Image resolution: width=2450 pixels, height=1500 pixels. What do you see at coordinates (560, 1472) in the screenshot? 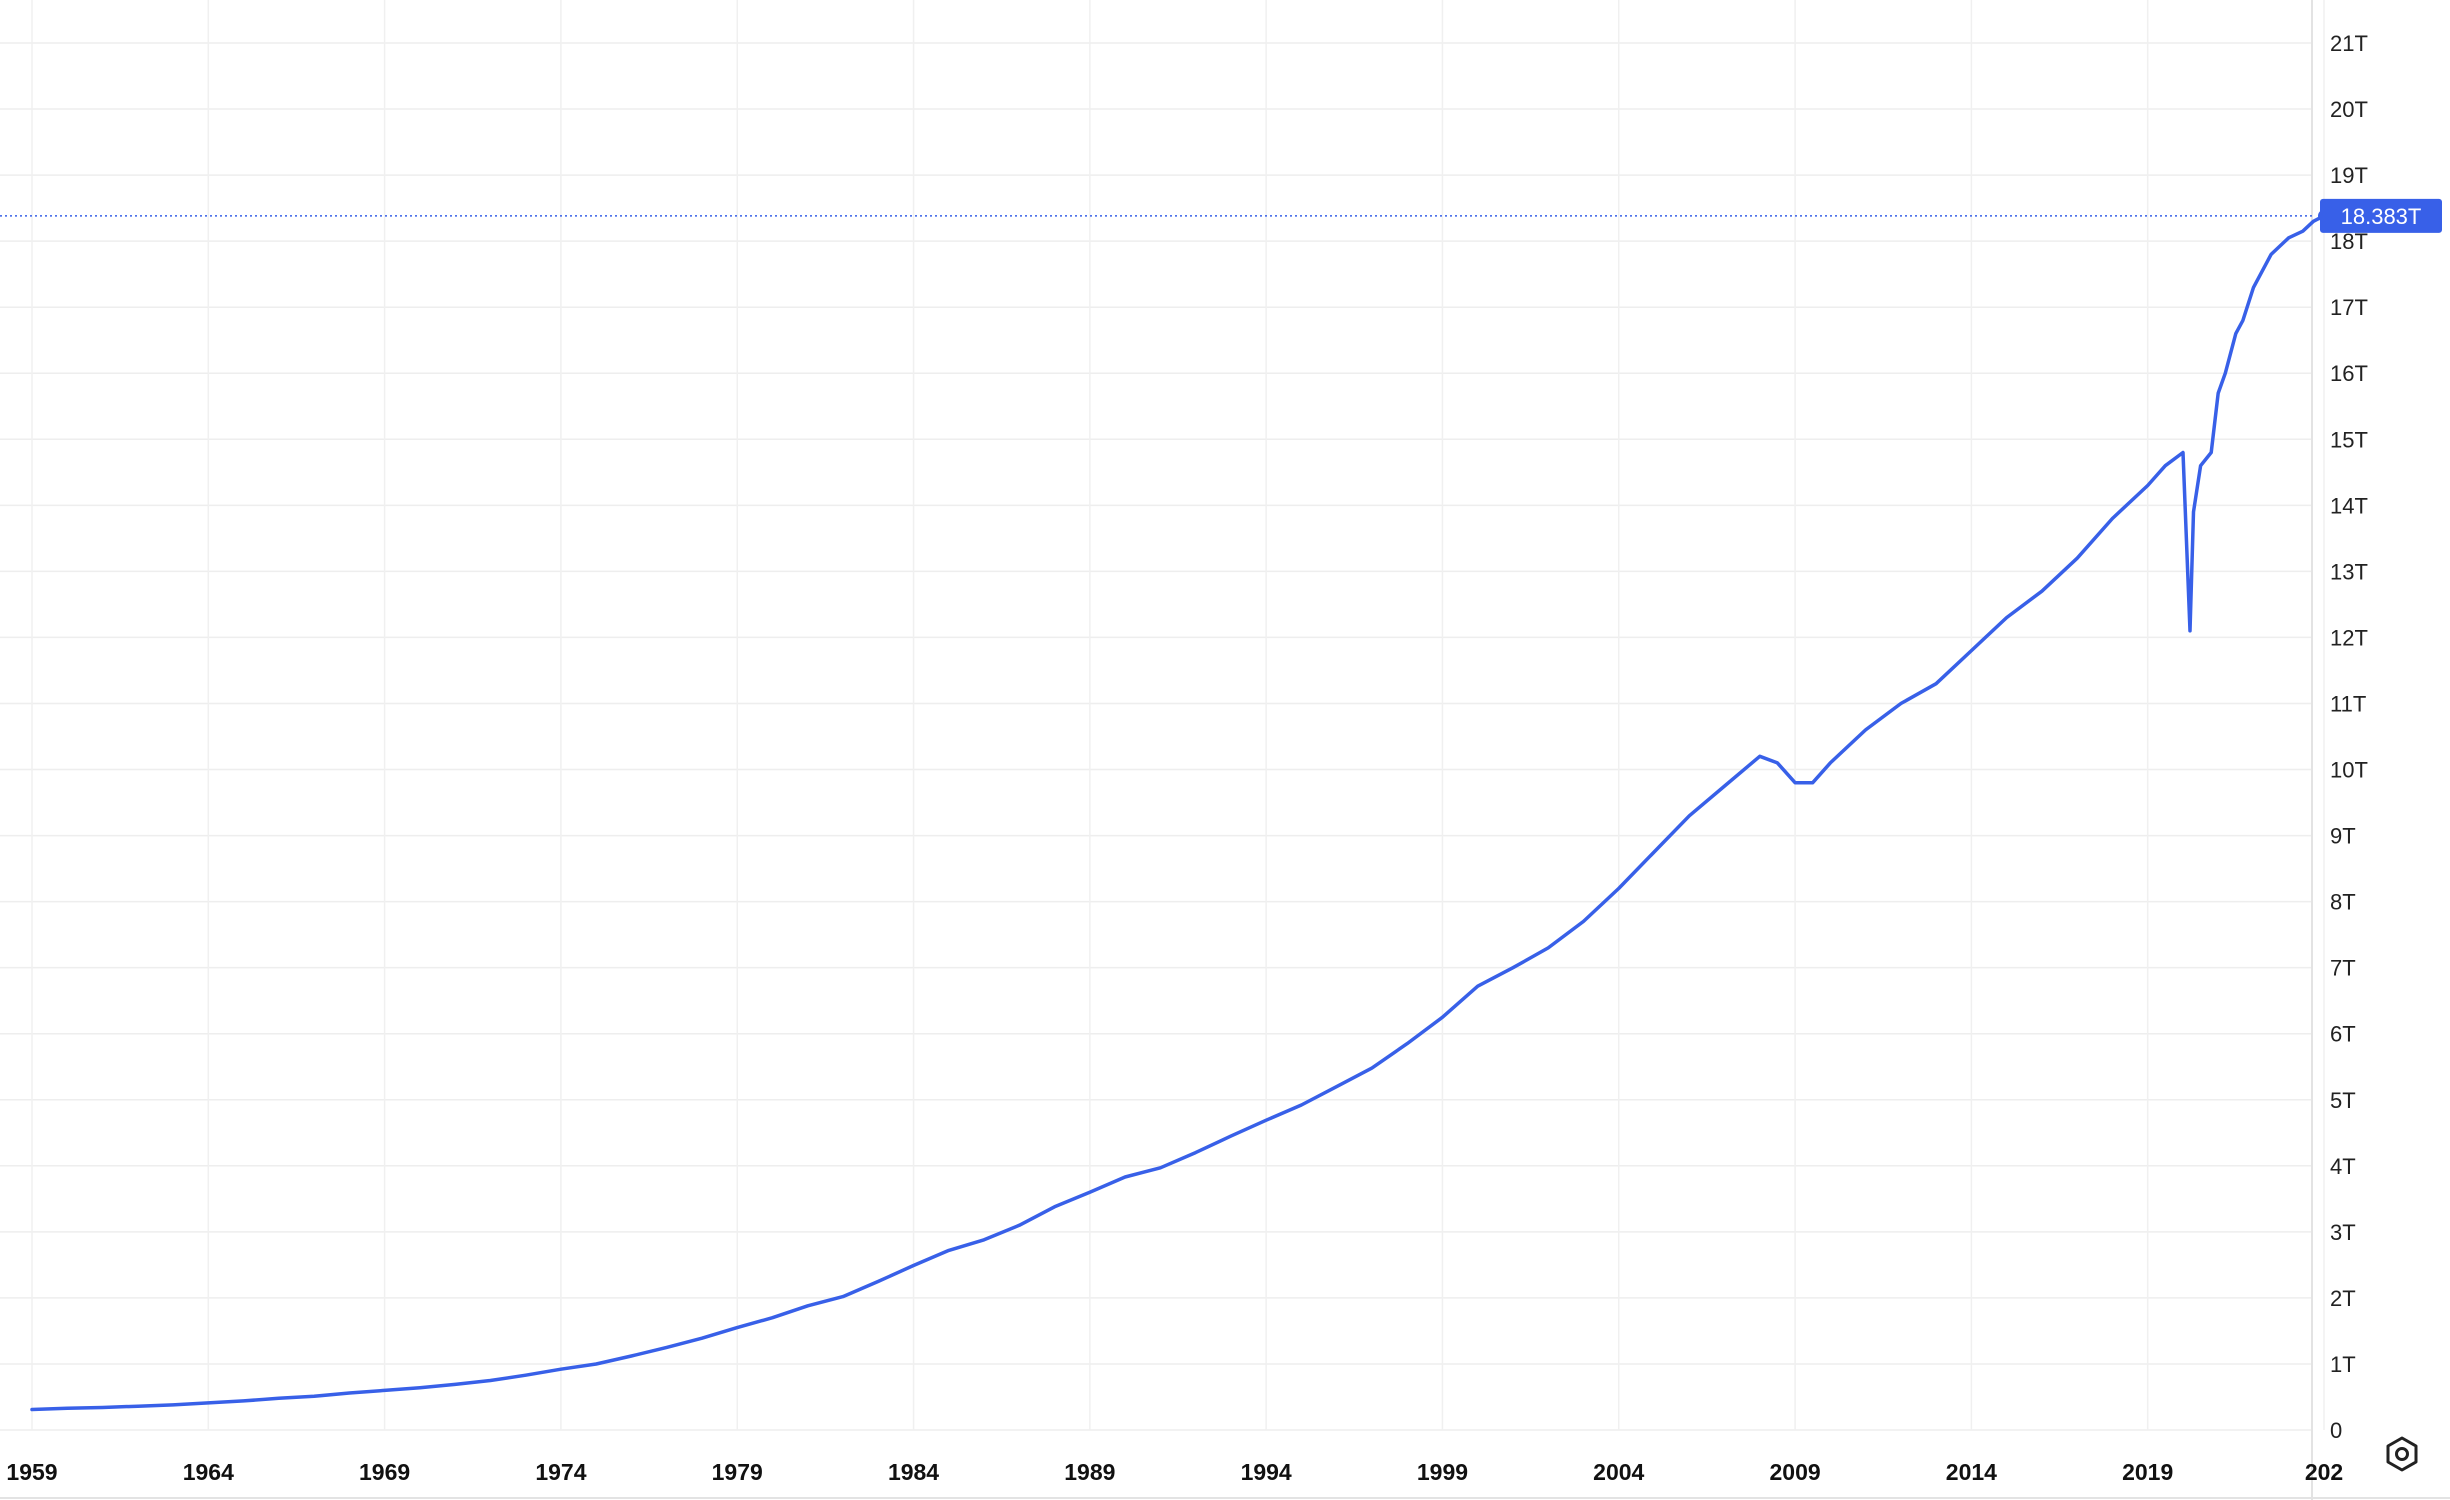
I see `x-tick-label: 1974` at bounding box center [560, 1472].